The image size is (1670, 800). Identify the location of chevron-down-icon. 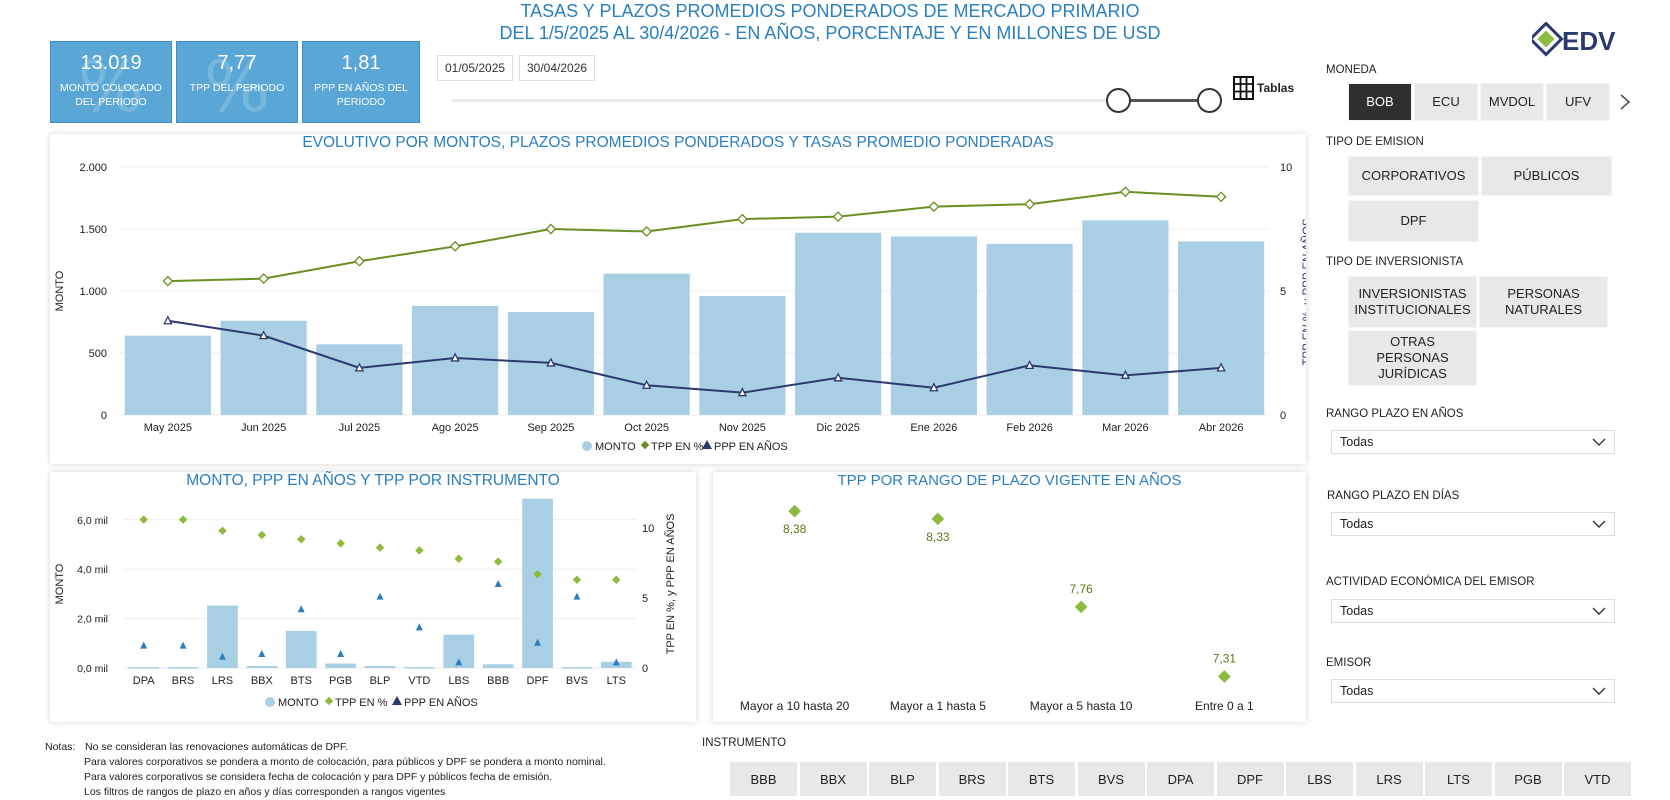
(1599, 524).